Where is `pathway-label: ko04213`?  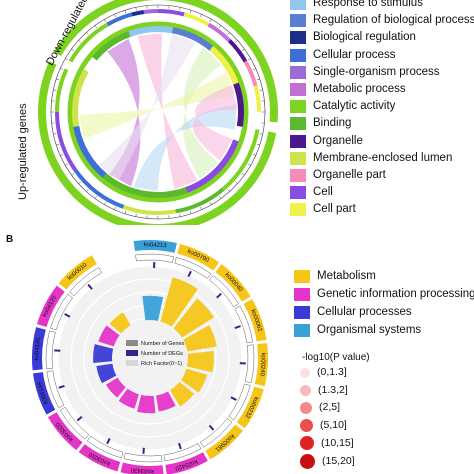
pathway-label: ko04213 is located at coordinates (155, 245).